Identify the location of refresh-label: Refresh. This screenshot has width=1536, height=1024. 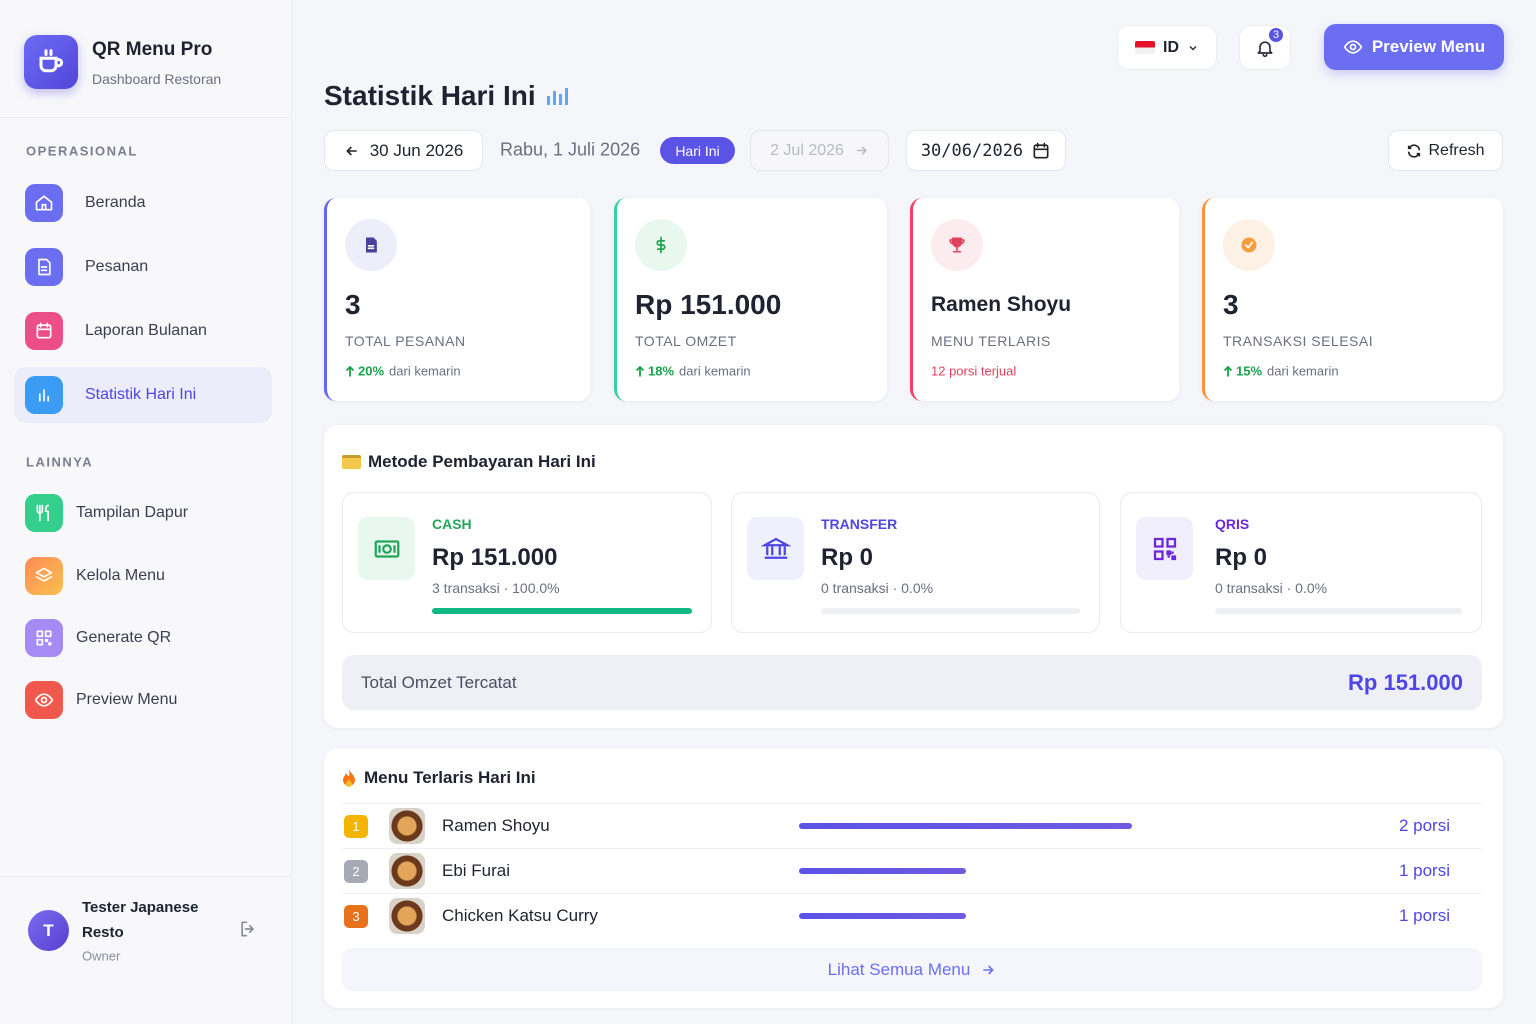
(1456, 150).